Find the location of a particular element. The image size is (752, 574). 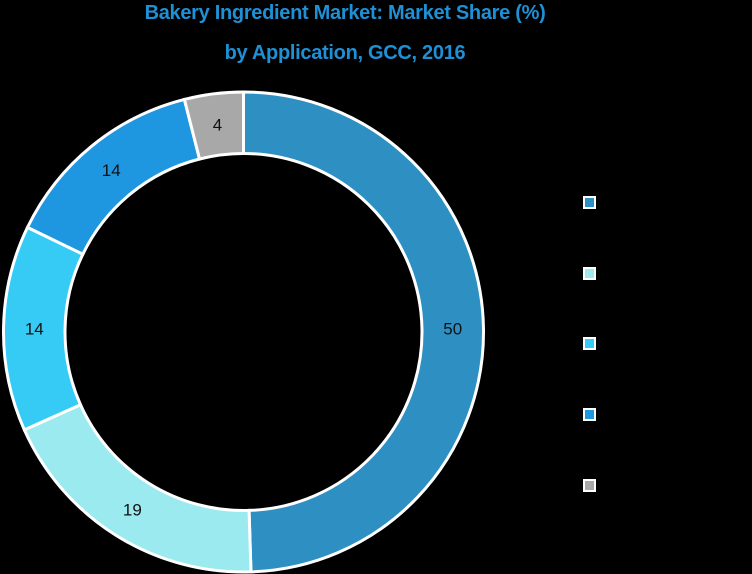

segment-data-label: 4 is located at coordinates (217, 124).